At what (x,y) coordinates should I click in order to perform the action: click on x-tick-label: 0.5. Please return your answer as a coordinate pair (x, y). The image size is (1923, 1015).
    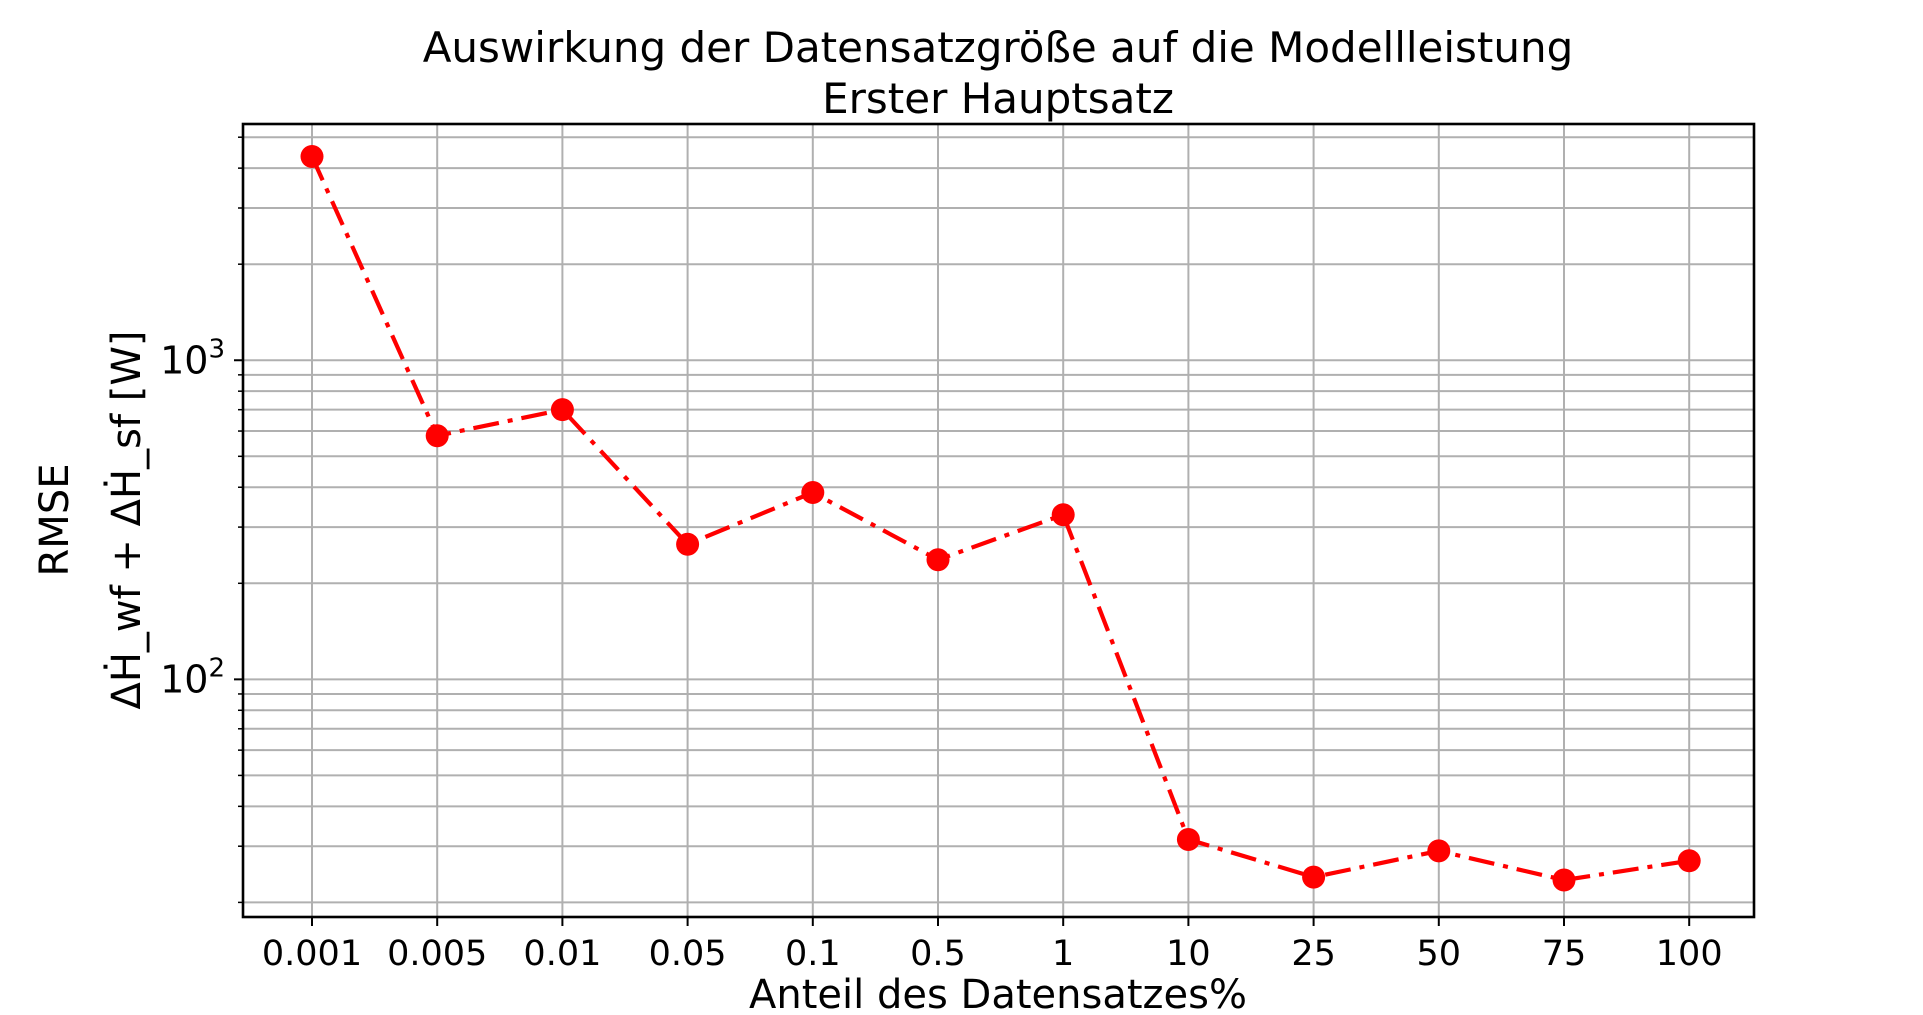
    Looking at the image, I should click on (938, 954).